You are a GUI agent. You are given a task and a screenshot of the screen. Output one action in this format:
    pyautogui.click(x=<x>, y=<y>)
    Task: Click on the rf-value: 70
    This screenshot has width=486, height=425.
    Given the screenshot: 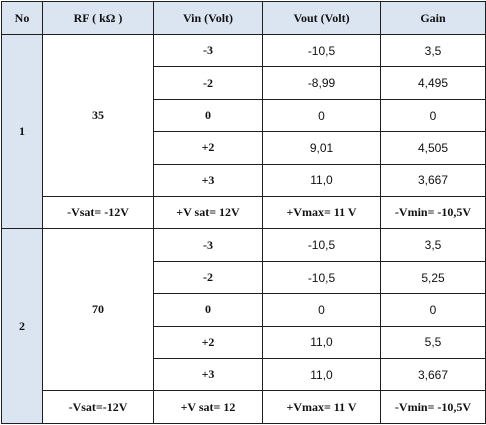 What is the action you would take?
    pyautogui.click(x=98, y=310)
    